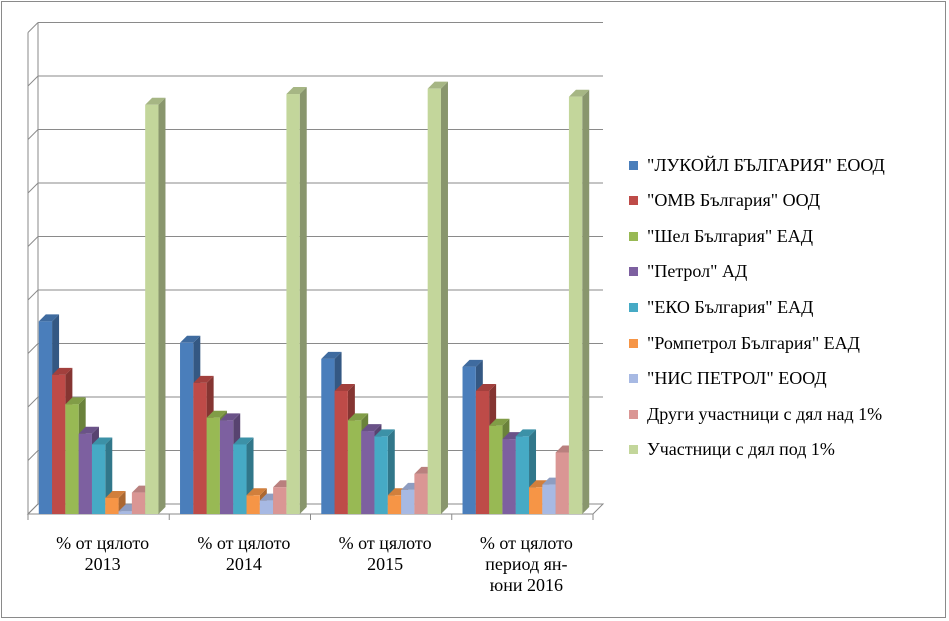  I want to click on category-label: % от цялото период ян-юни 2016, so click(526, 564).